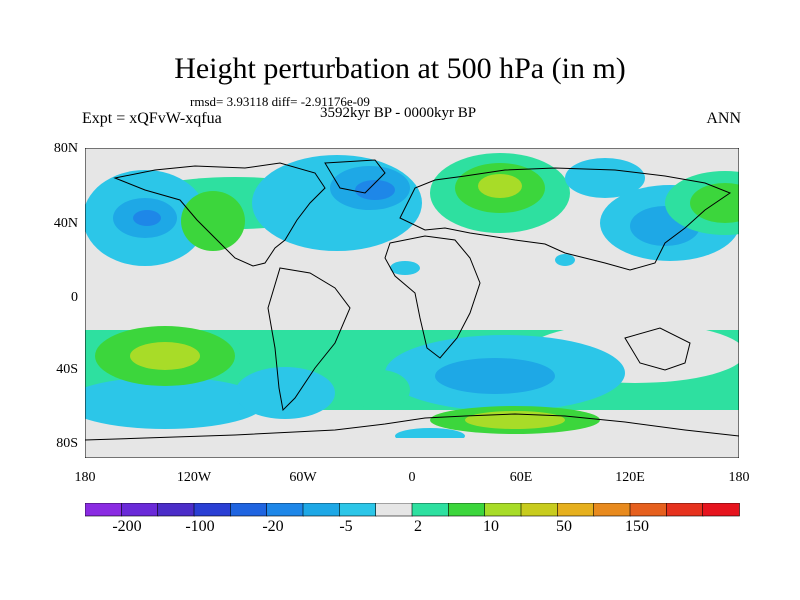  What do you see at coordinates (398, 113) in the screenshot?
I see `period-label: 3592kyr BP - 0000kyr BP` at bounding box center [398, 113].